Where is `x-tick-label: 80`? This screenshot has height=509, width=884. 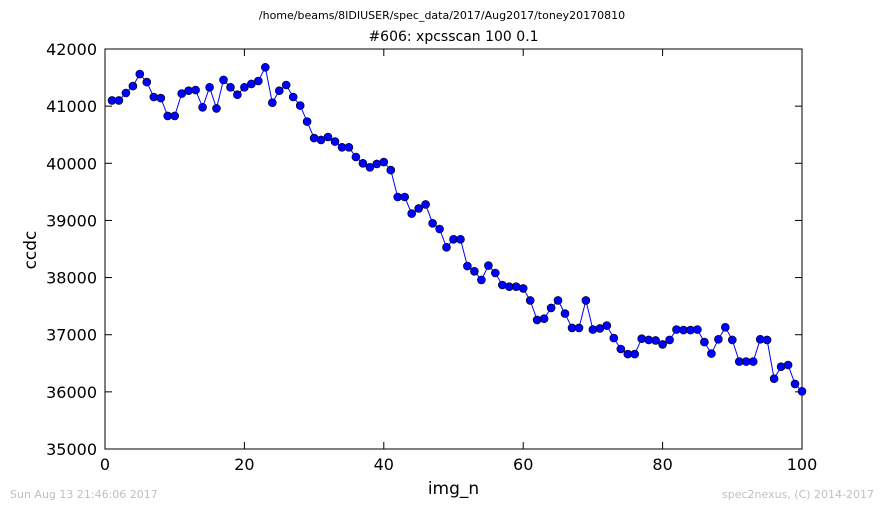 x-tick-label: 80 is located at coordinates (662, 464).